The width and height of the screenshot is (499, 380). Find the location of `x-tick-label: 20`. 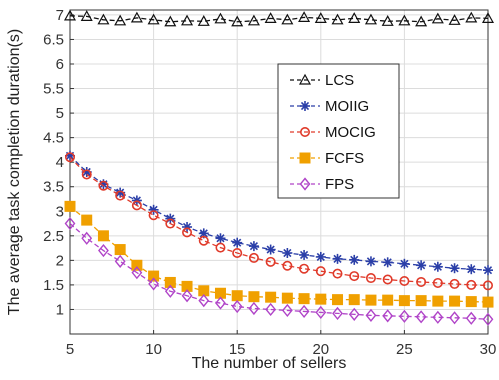

x-tick-label: 20 is located at coordinates (320, 349).